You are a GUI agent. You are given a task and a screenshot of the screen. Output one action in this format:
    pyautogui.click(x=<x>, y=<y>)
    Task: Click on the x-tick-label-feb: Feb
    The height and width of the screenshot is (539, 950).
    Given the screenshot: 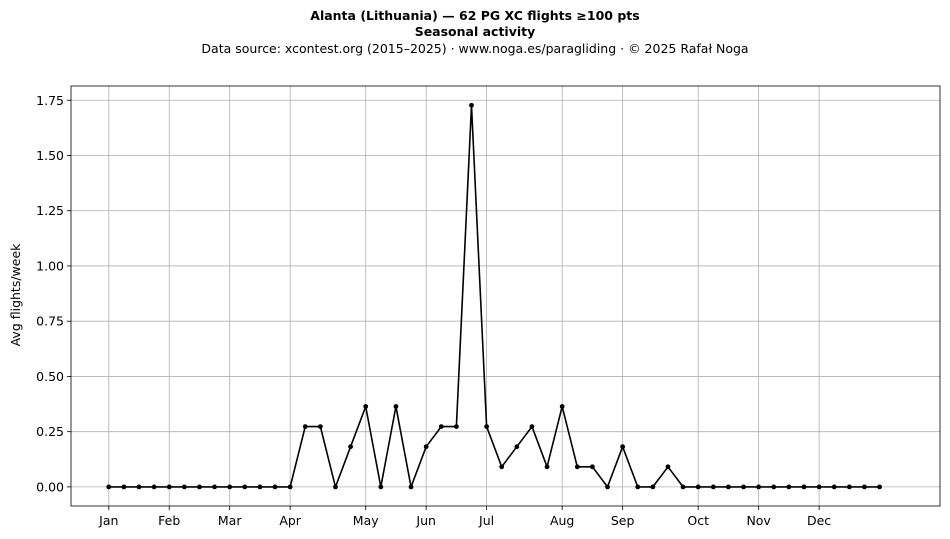 What is the action you would take?
    pyautogui.click(x=169, y=520)
    